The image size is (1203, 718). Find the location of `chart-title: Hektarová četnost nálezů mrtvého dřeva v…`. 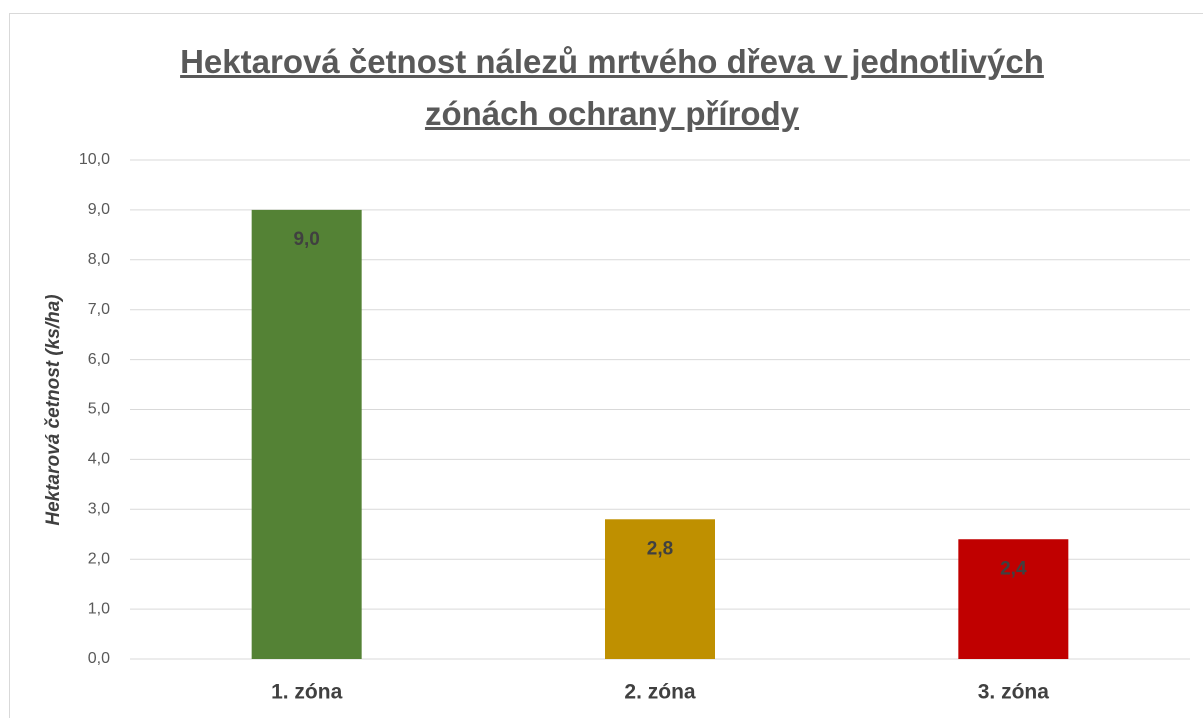

chart-title: Hektarová četnost nálezů mrtvého dřeva v… is located at coordinates (612, 87).